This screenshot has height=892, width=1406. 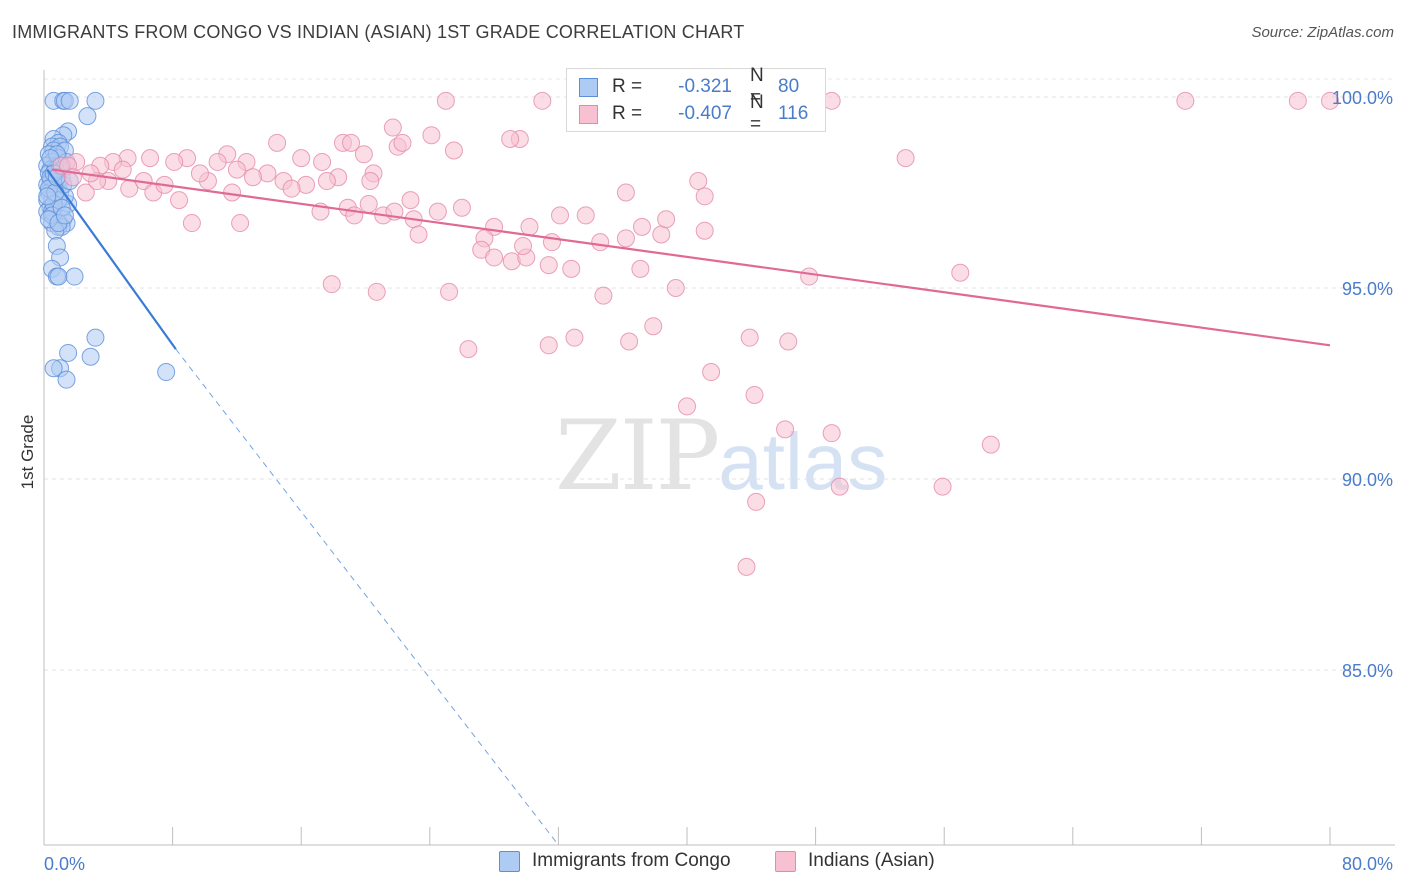 What do you see at coordinates (689, 86) in the screenshot?
I see `stats-row-congo: R = -0.321 N = 80` at bounding box center [689, 86].